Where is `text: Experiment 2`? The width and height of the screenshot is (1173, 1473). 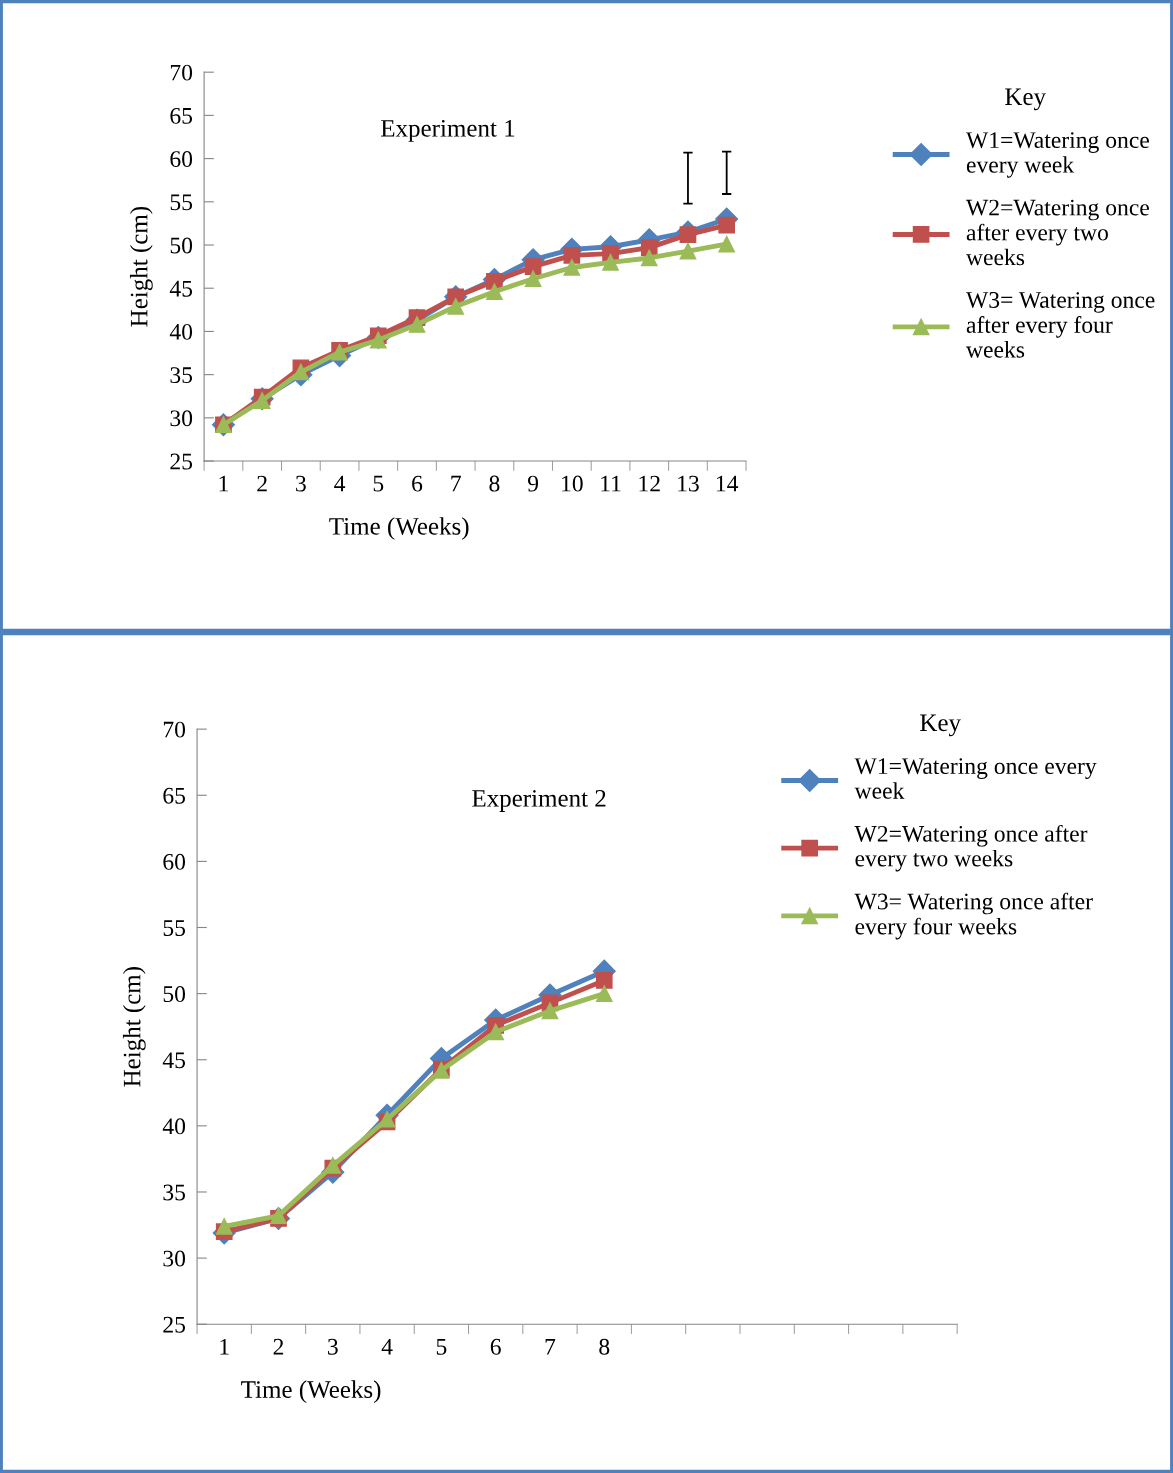
text: Experiment 2 is located at coordinates (539, 801).